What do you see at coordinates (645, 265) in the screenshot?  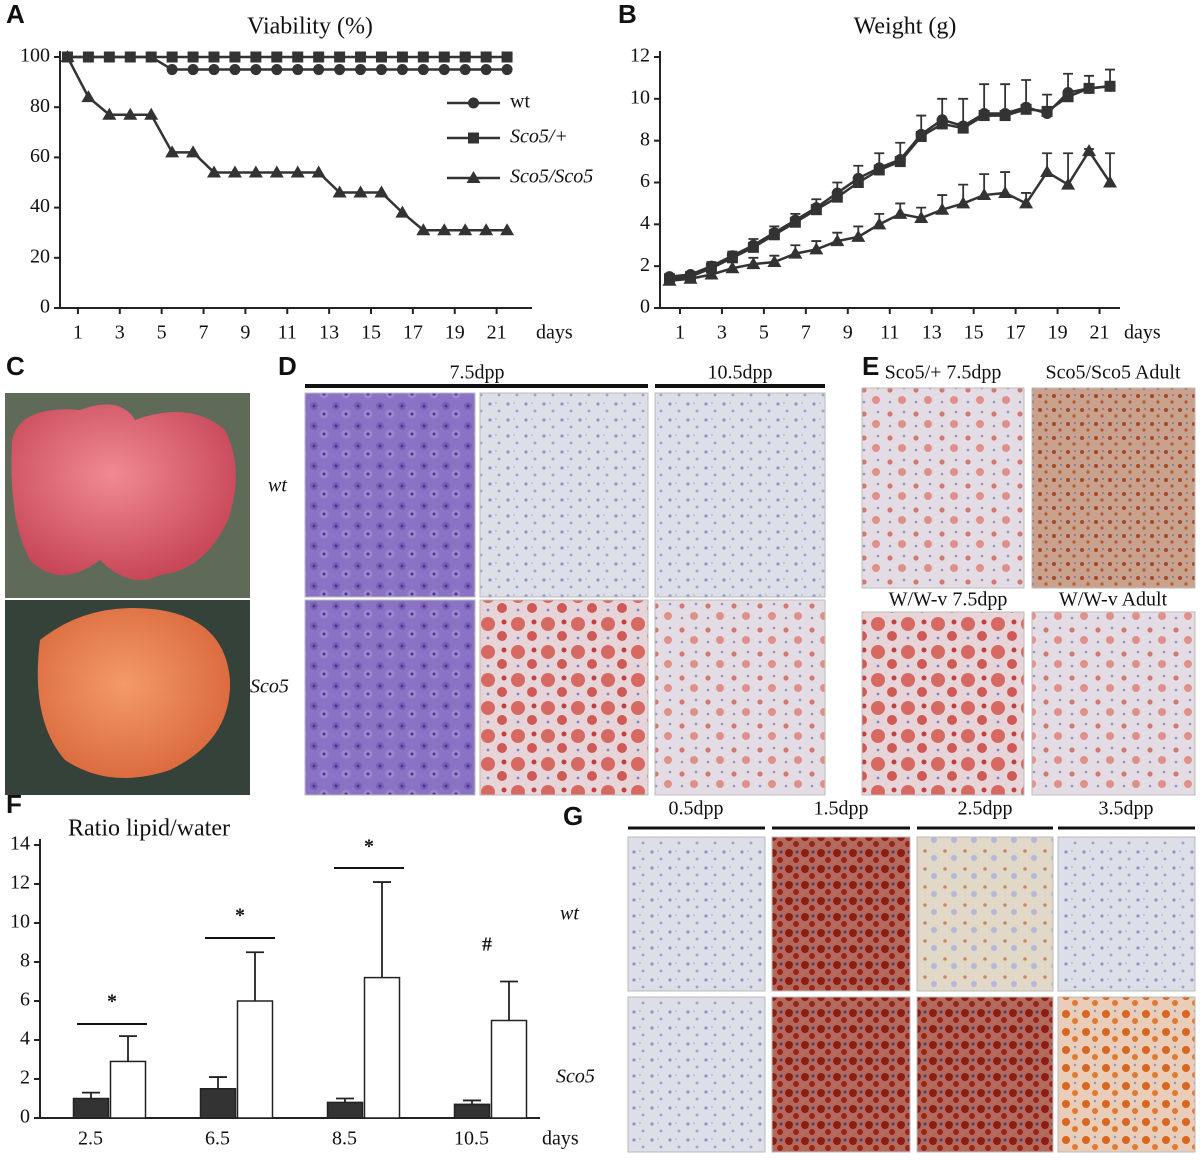 I see `y-tick-label: 2` at bounding box center [645, 265].